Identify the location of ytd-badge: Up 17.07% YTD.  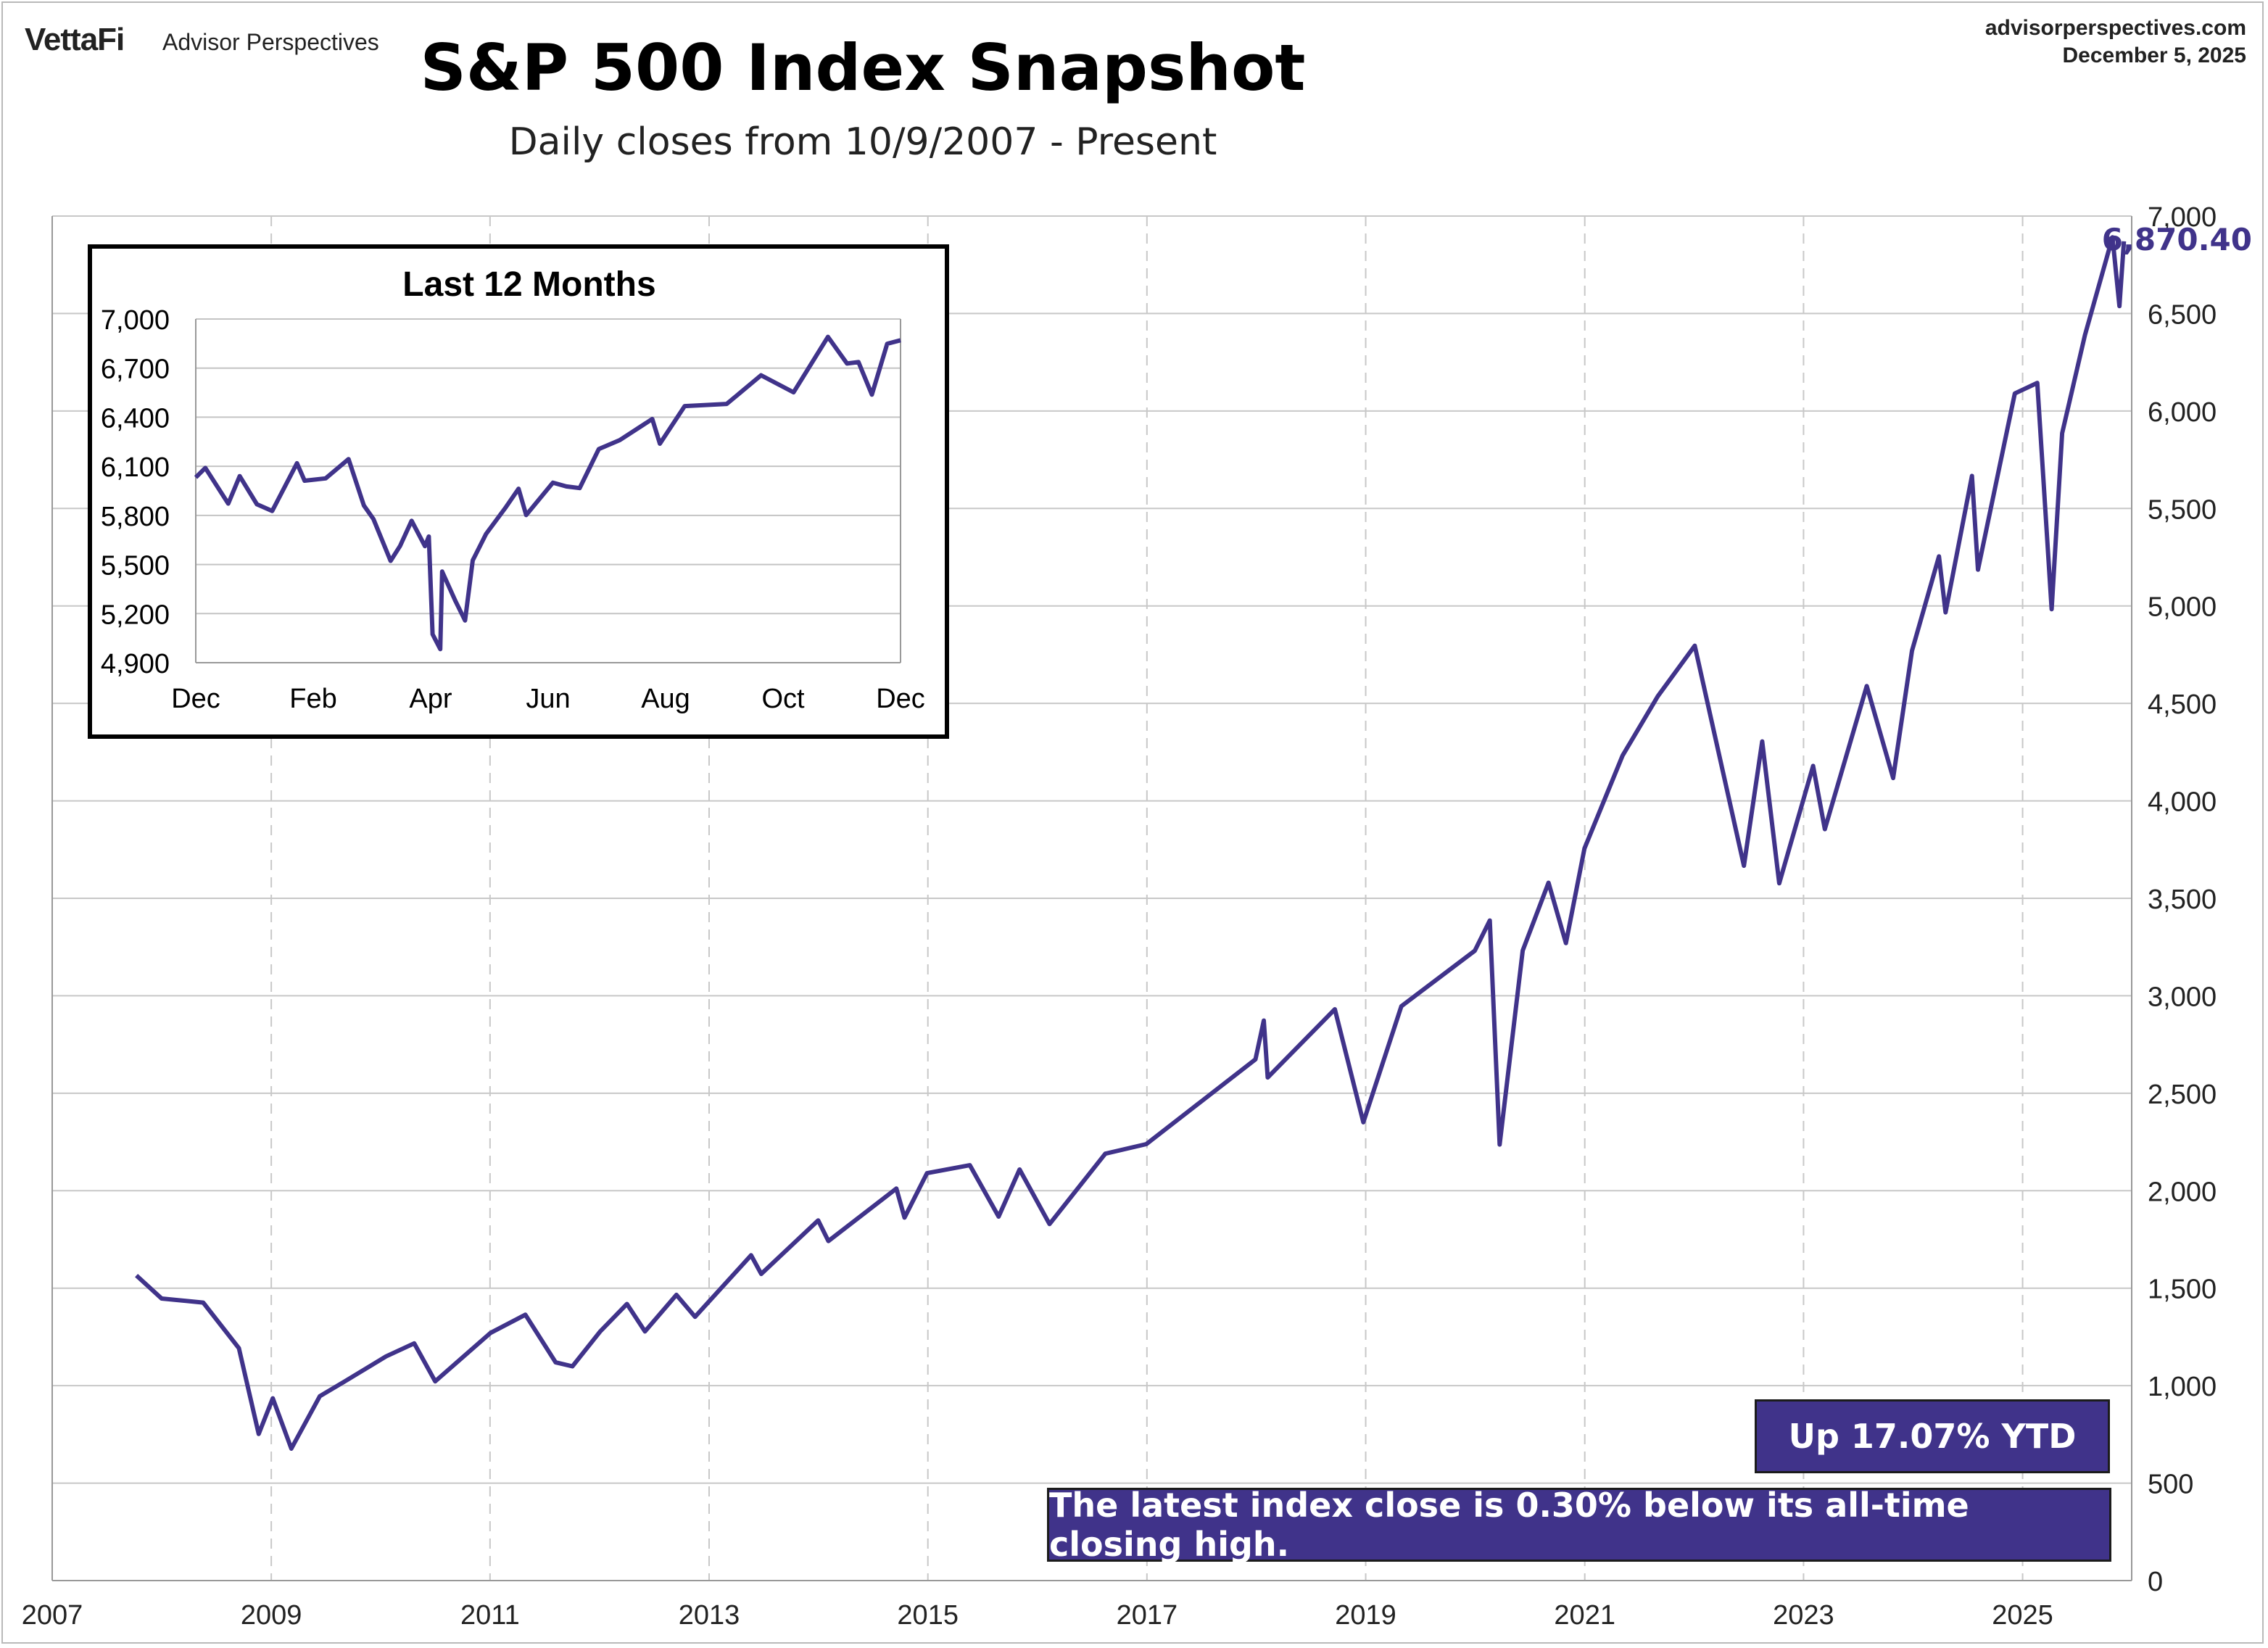
(1933, 1436).